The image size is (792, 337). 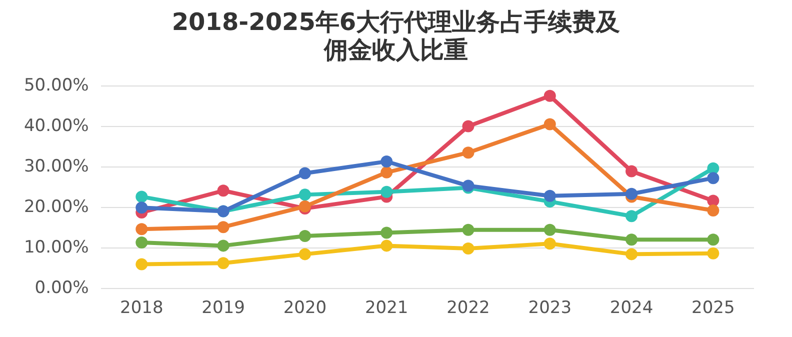 I want to click on y-tick-label: 30.00%, so click(x=56, y=166).